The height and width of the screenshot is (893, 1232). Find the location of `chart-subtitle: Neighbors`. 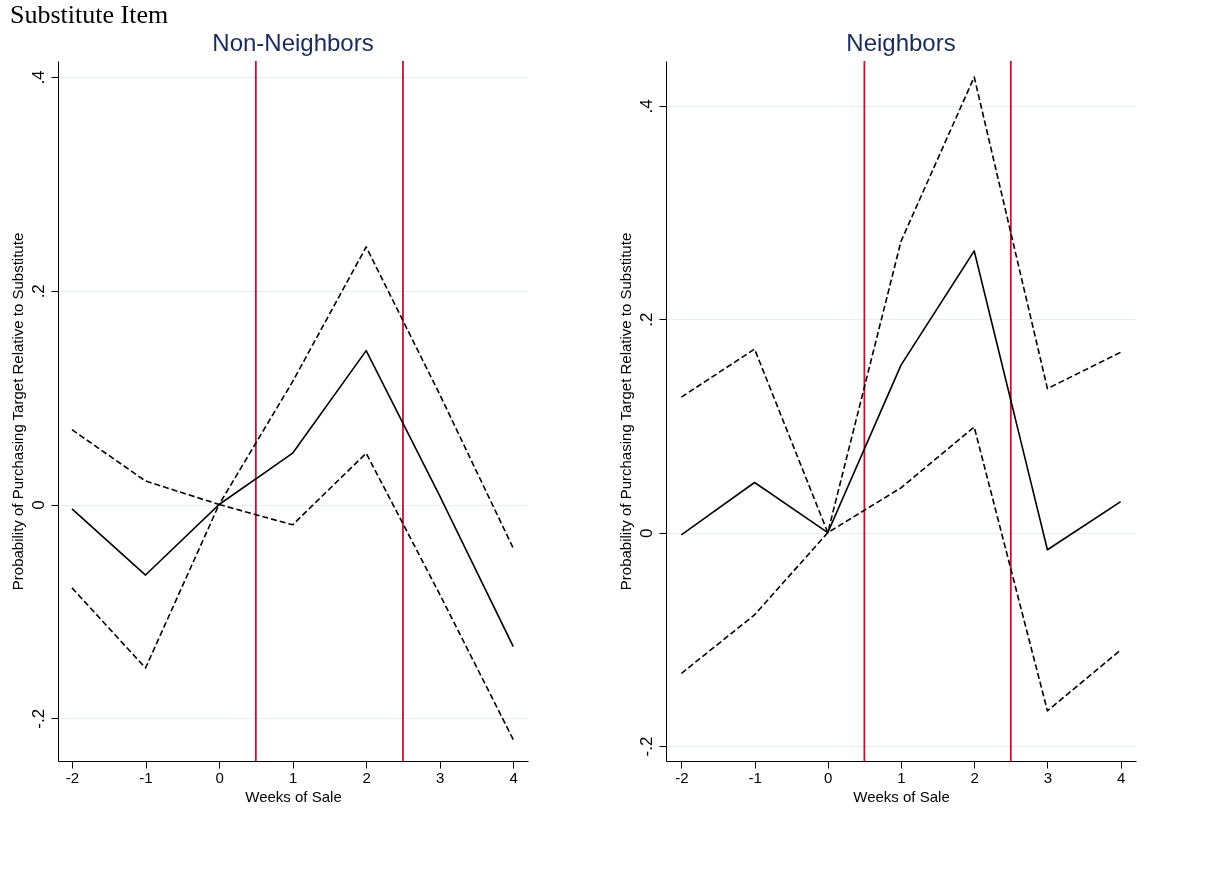

chart-subtitle: Neighbors is located at coordinates (901, 43).